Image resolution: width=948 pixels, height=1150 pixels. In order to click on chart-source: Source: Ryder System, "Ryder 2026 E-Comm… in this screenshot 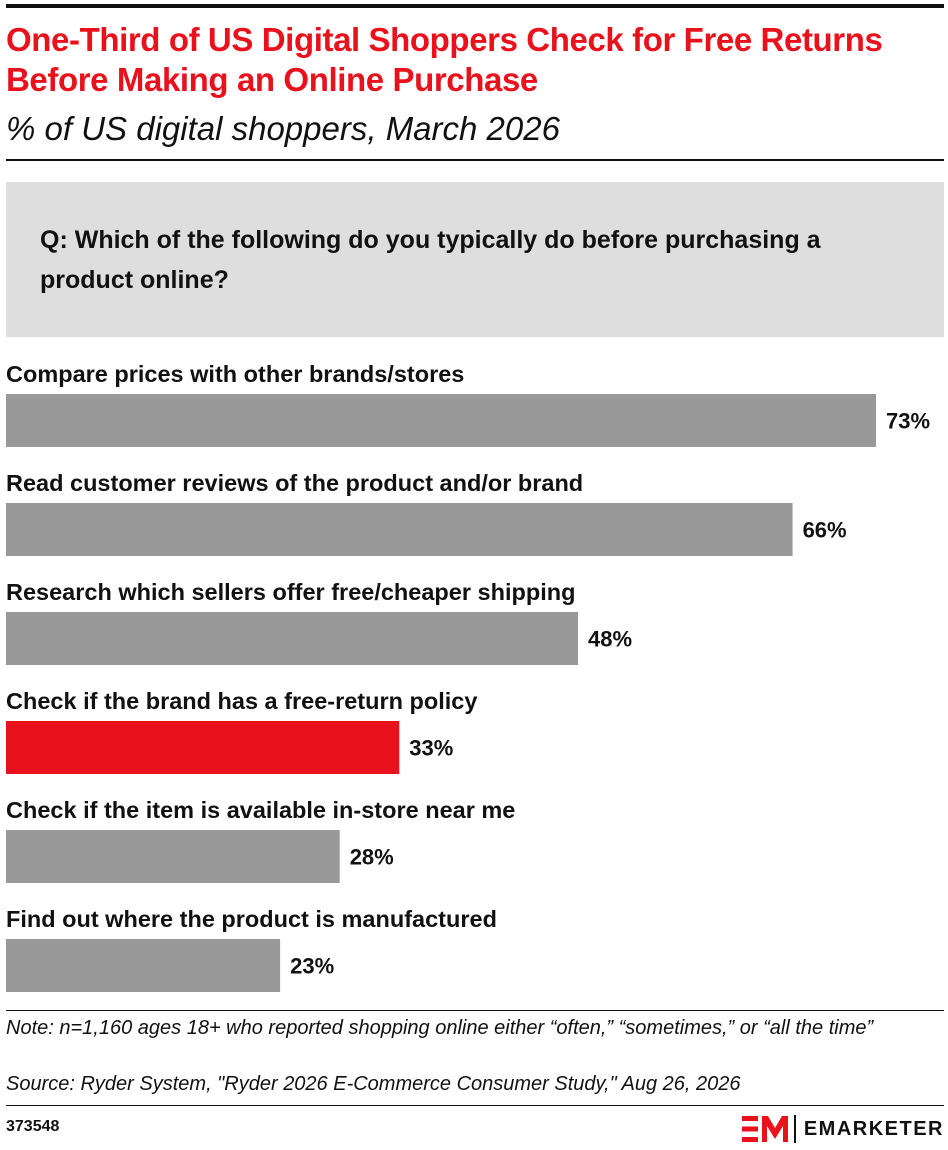, I will do `click(373, 1084)`.